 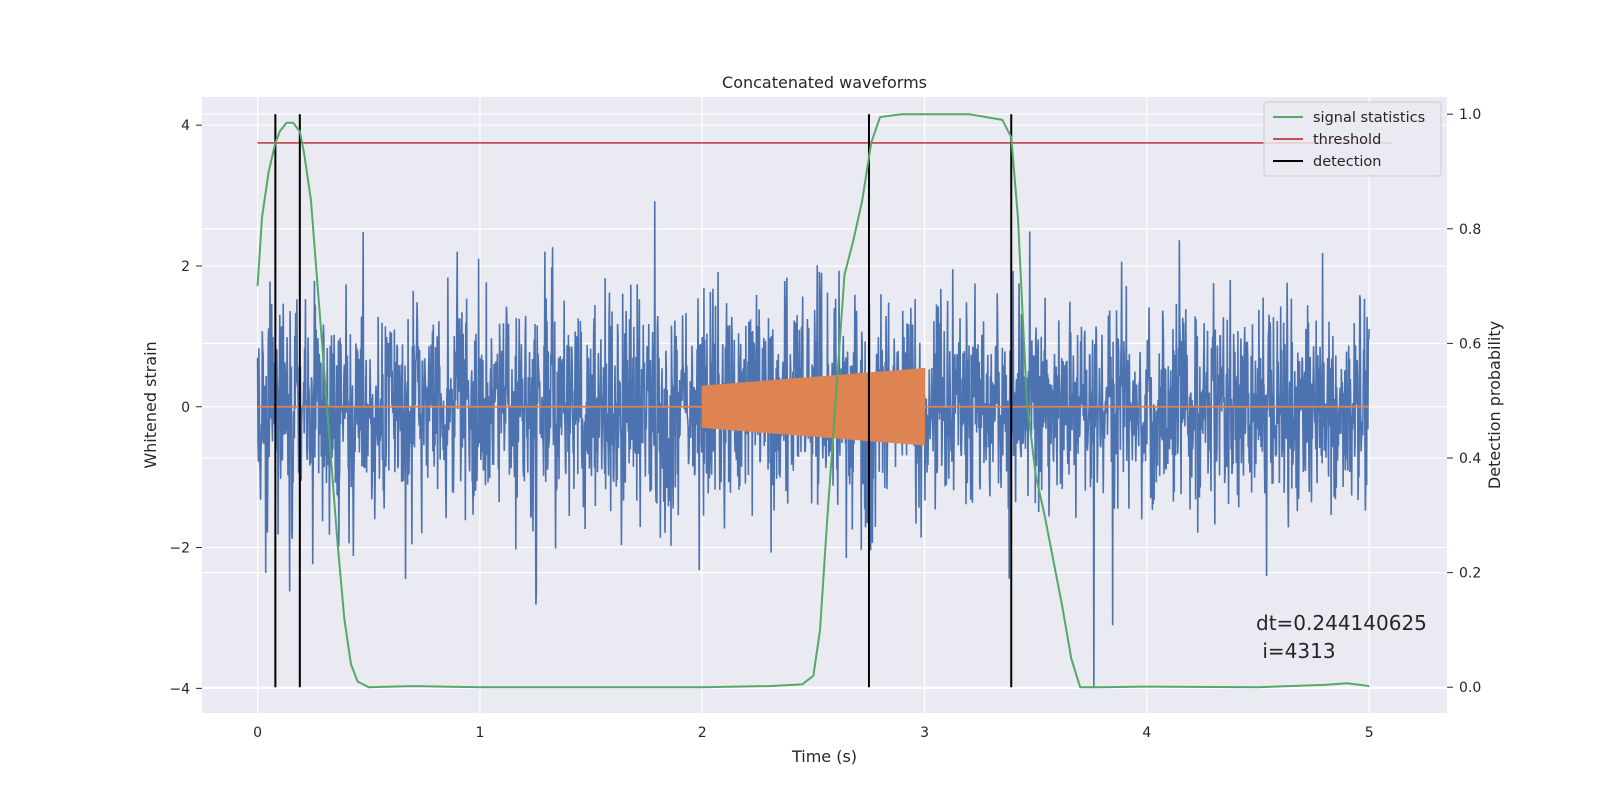 What do you see at coordinates (824, 756) in the screenshot?
I see `x-axis-label: Time (s)` at bounding box center [824, 756].